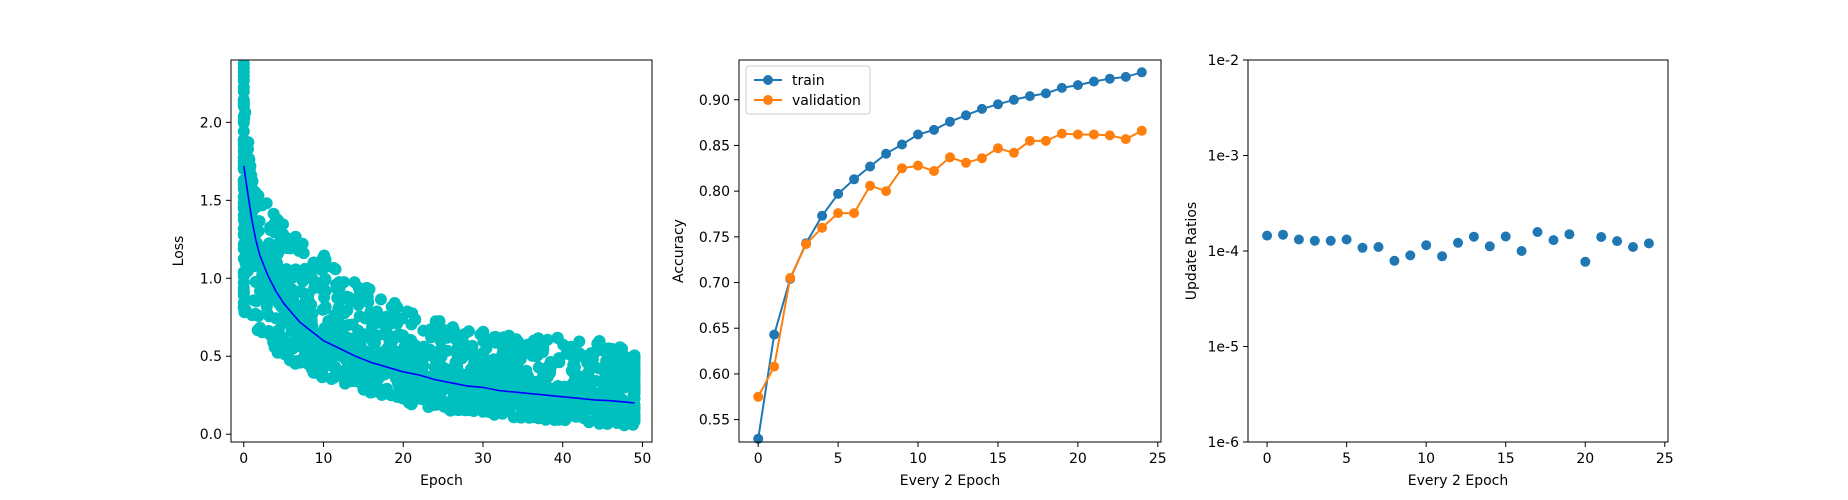  I want to click on y-tick-label: 1.0, so click(211, 279).